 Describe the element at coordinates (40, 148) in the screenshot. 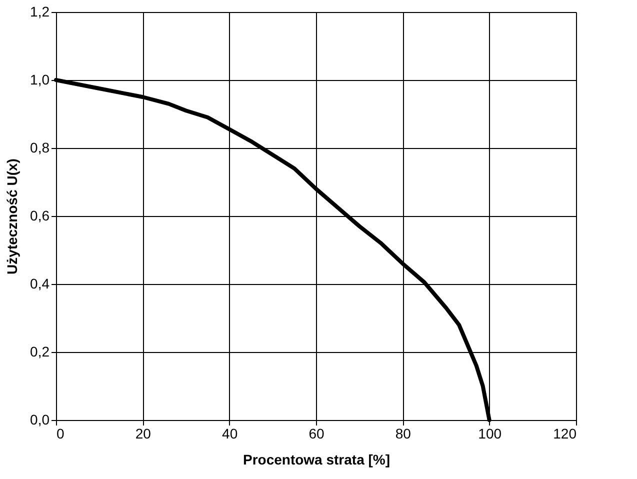

I see `y-tick-label: 0,8` at that location.